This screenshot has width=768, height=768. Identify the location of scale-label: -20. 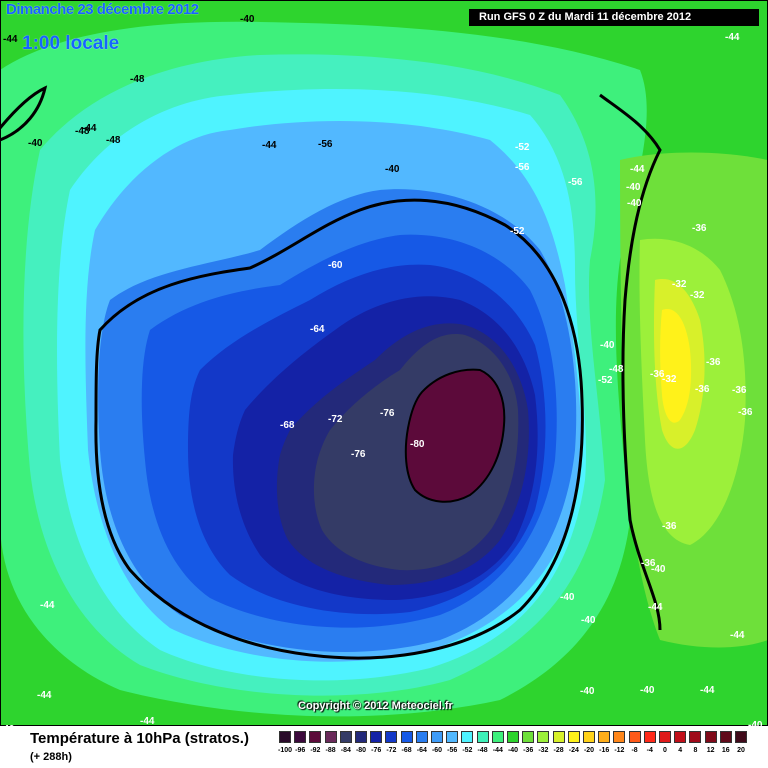
(589, 750).